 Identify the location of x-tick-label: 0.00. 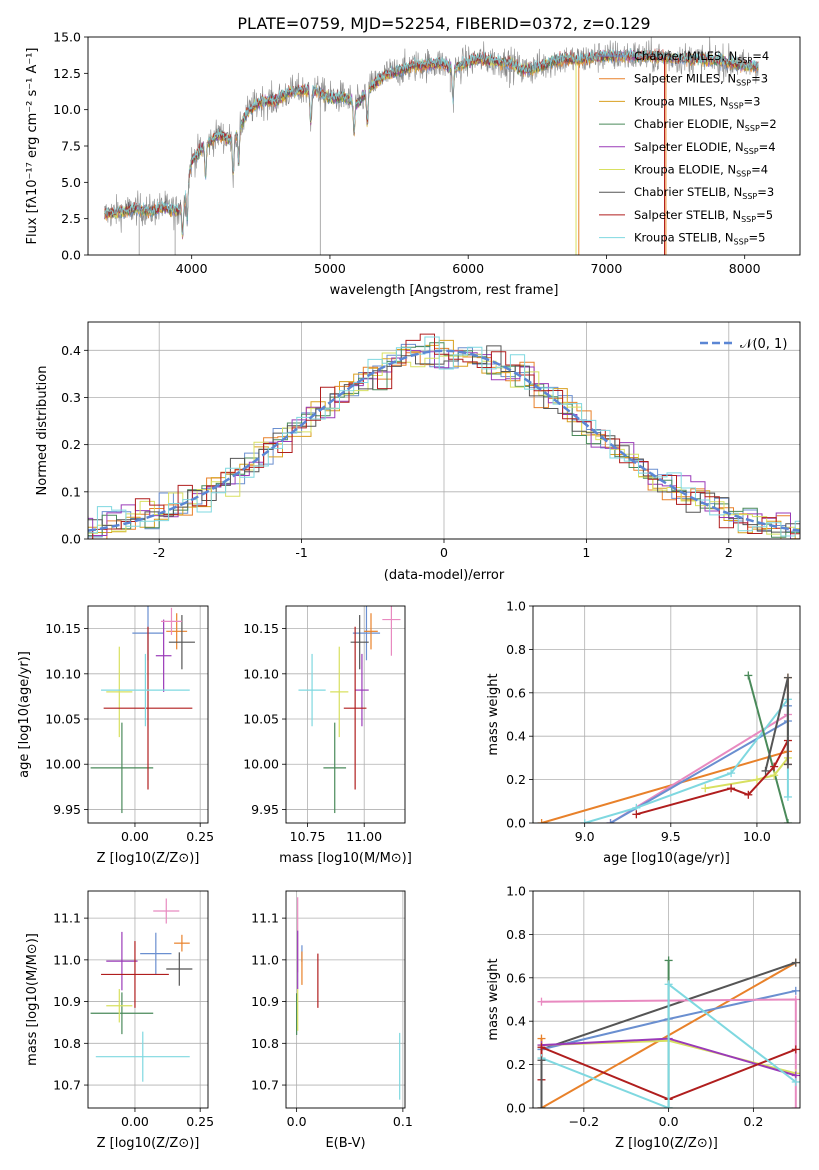
(135, 1121).